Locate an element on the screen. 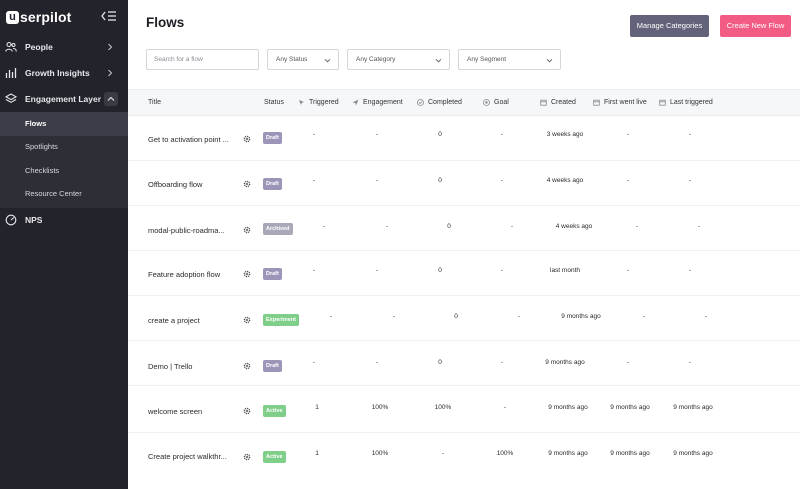  column-header-last-triggered: Last triggered is located at coordinates (686, 102).